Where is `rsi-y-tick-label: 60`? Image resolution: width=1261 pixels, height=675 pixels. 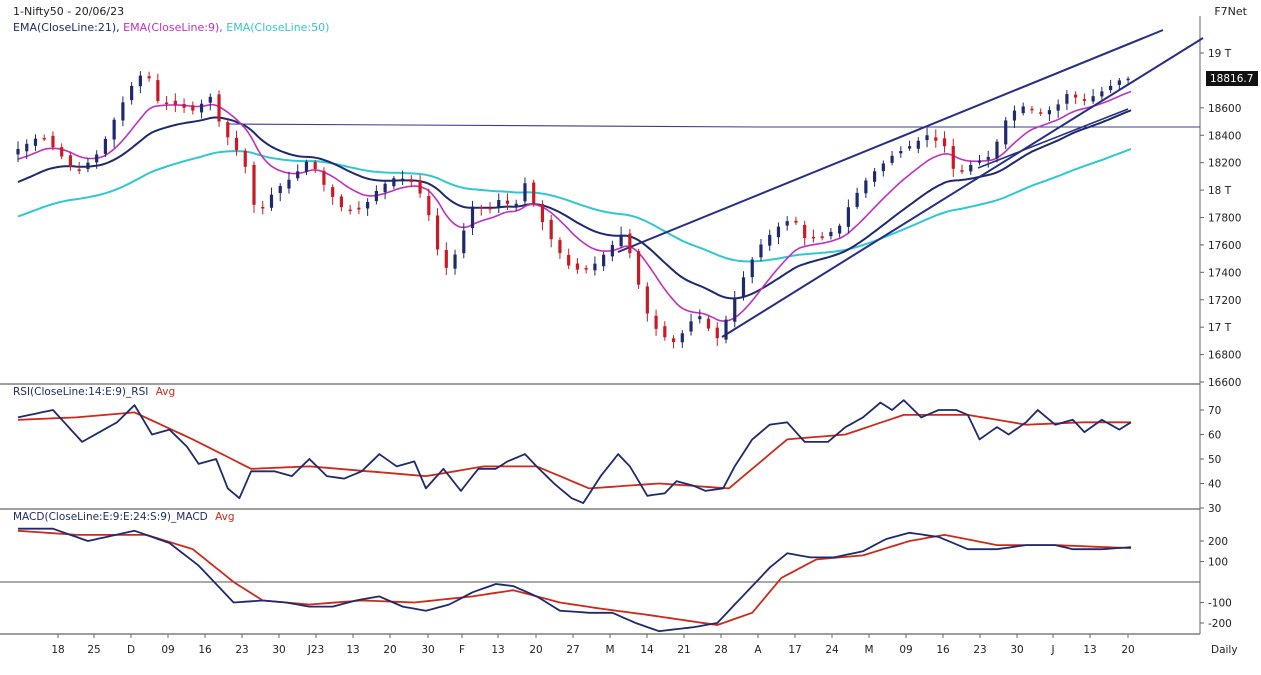
rsi-y-tick-label: 60 is located at coordinates (1214, 436).